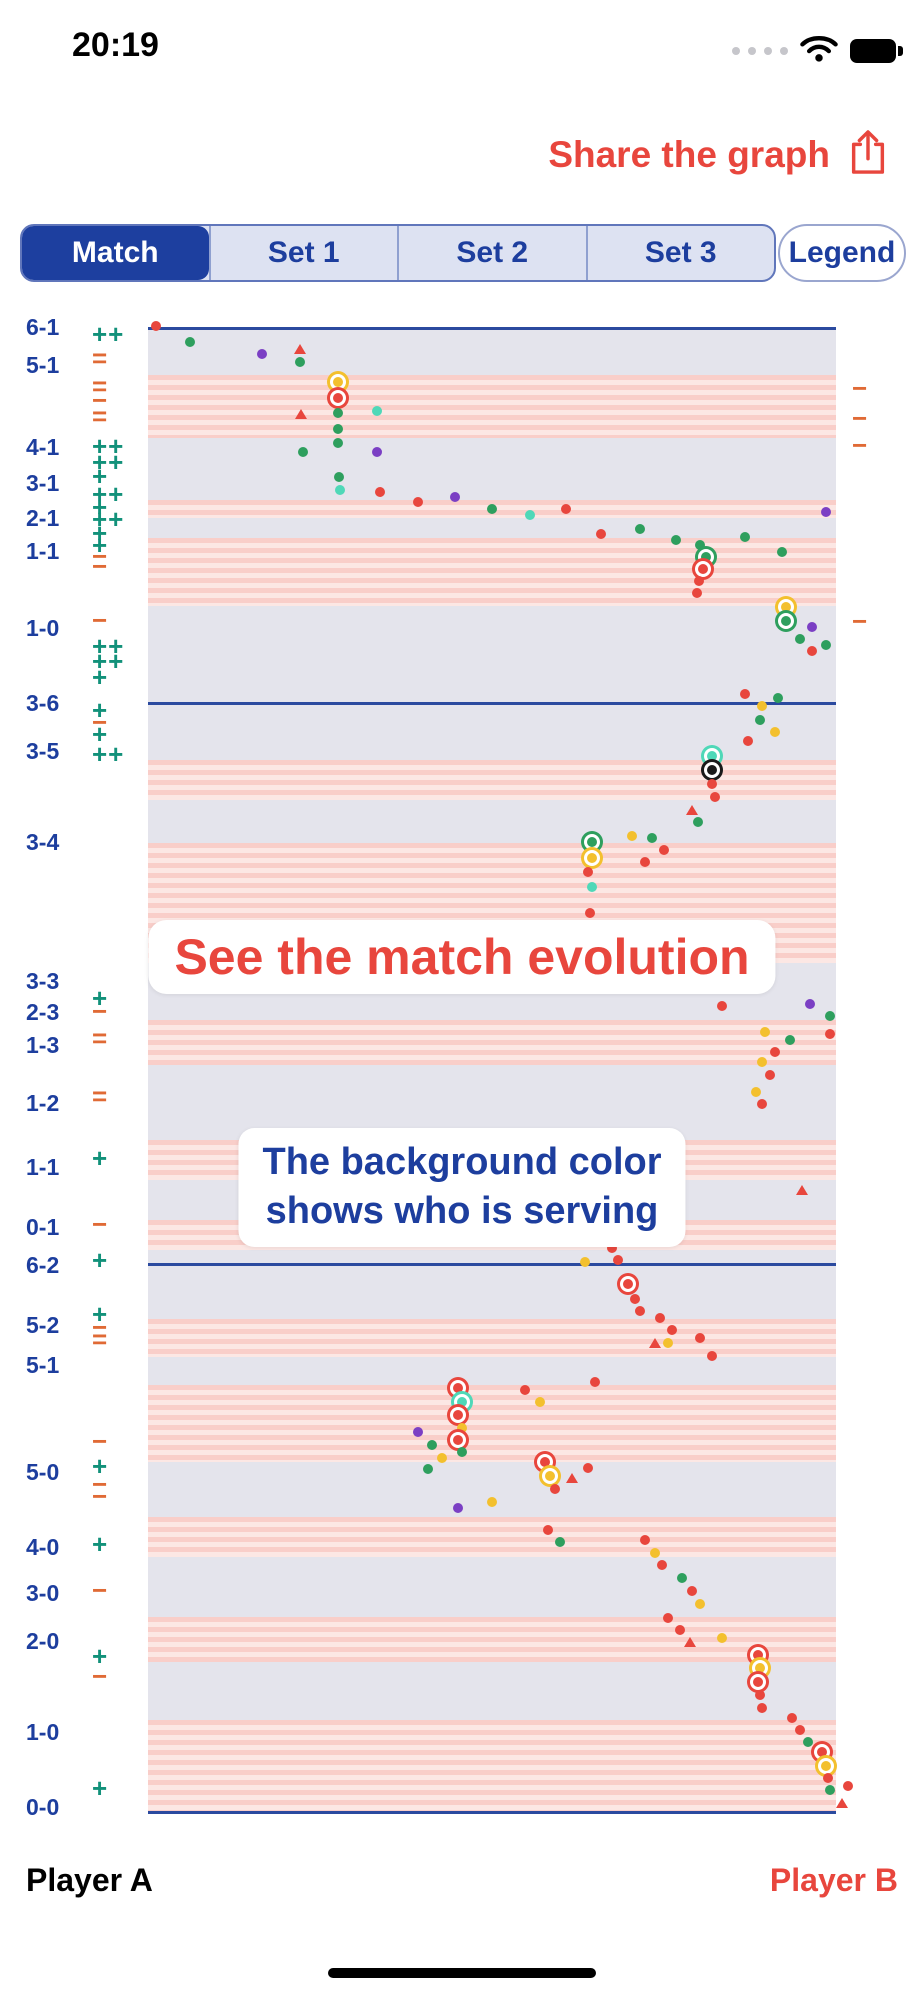 The image size is (924, 2000). I want to click on tab-set-3: Set 3, so click(680, 253).